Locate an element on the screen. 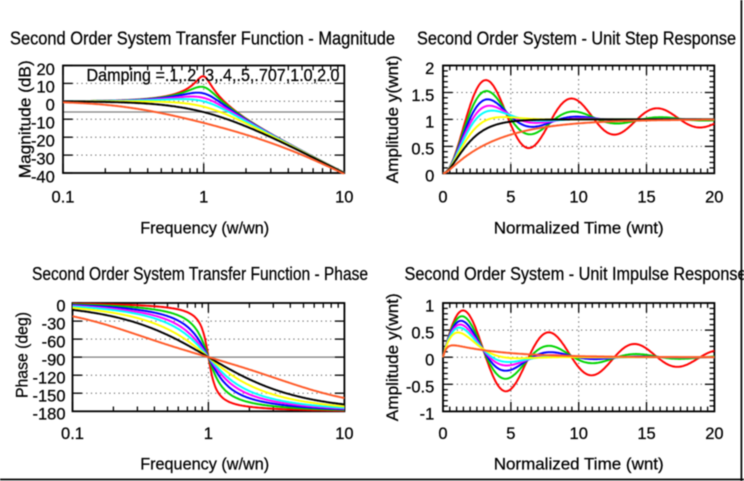 Image resolution: width=744 pixels, height=481 pixels. svg-text: Magnitude (dB) is located at coordinates (25, 119).